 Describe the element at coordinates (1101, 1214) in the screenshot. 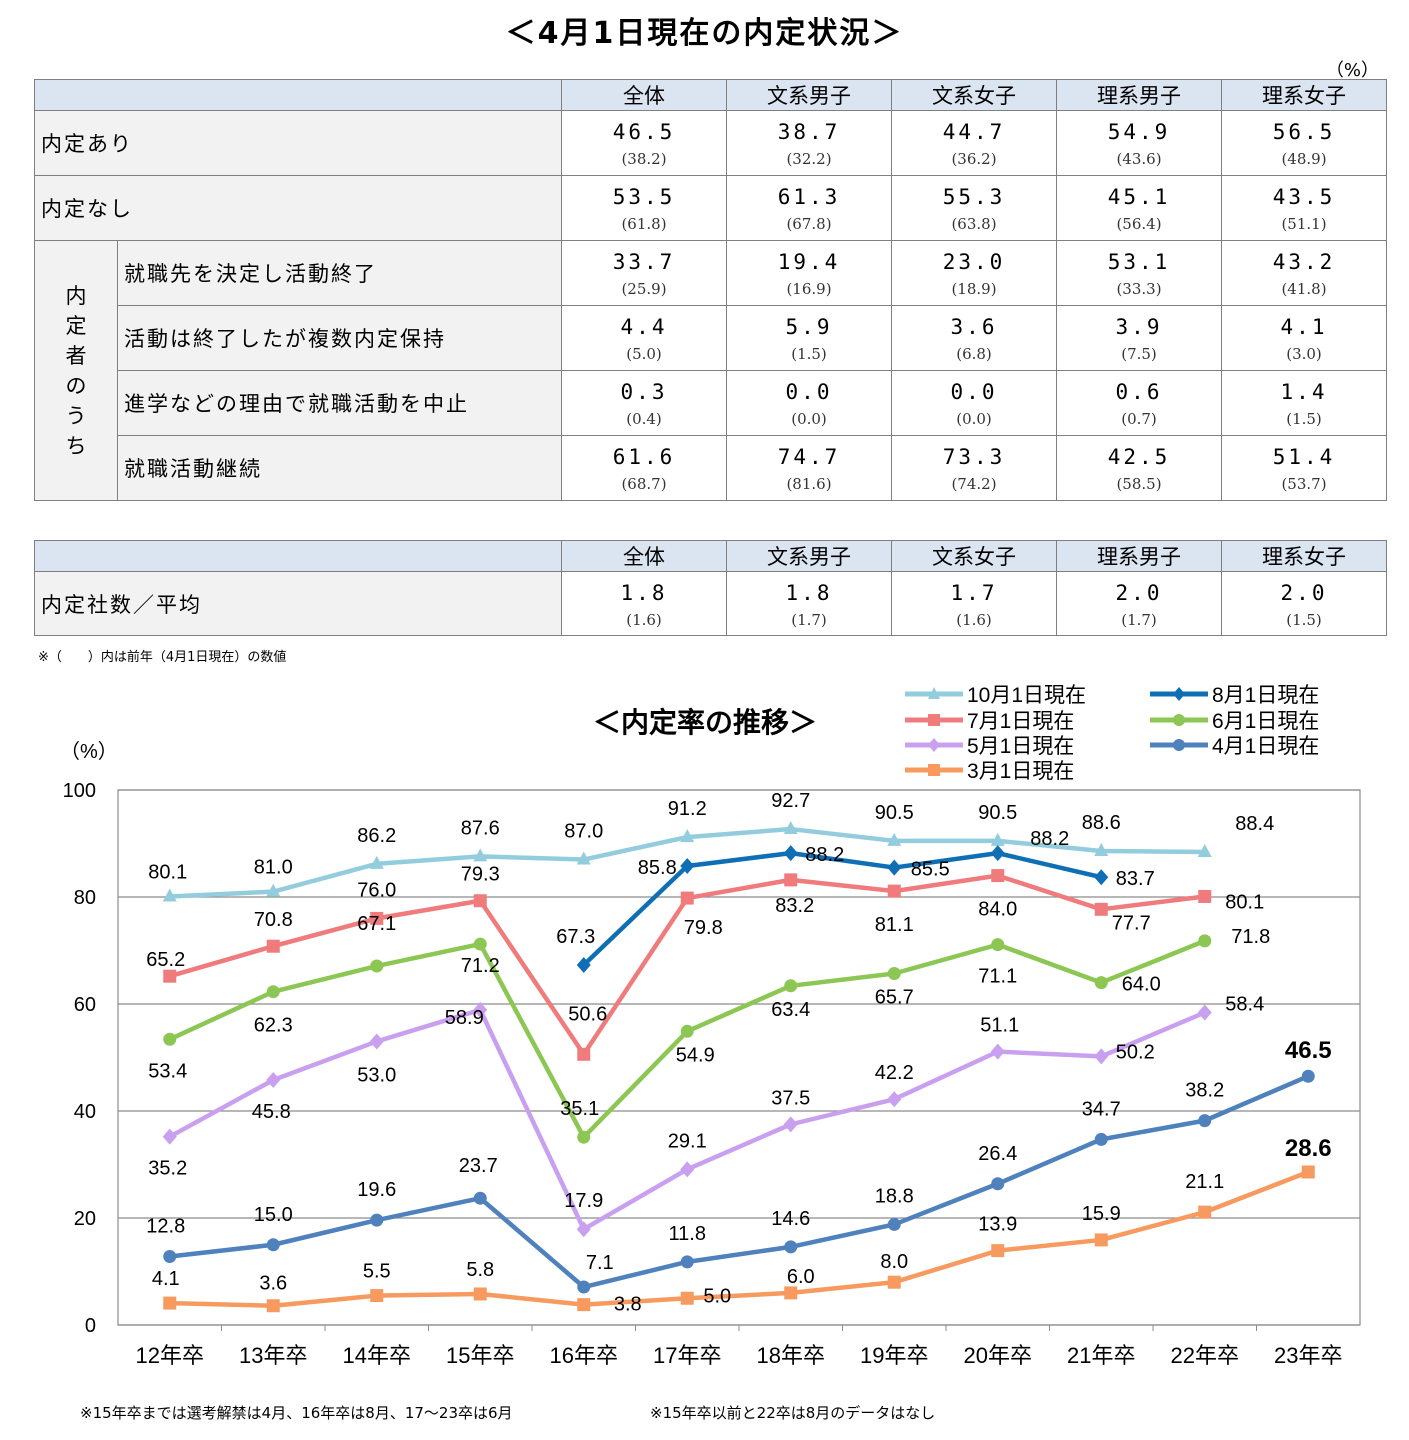

I see `data-label: 15.9` at that location.